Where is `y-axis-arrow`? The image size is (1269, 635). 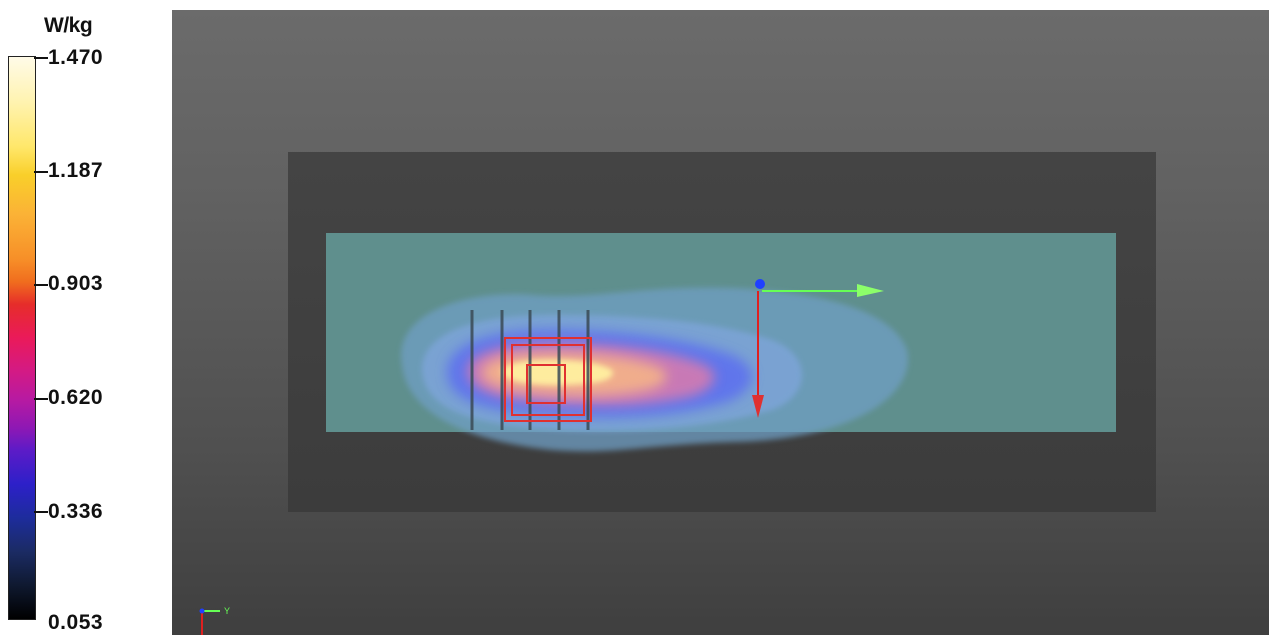 y-axis-arrow is located at coordinates (758, 406).